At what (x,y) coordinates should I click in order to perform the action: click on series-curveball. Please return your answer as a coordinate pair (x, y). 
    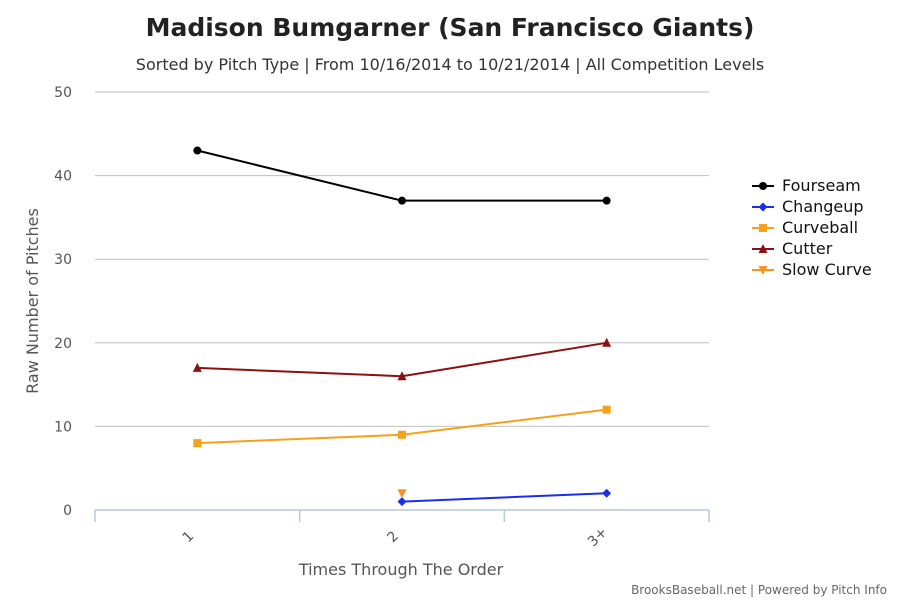
    Looking at the image, I should click on (402, 426).